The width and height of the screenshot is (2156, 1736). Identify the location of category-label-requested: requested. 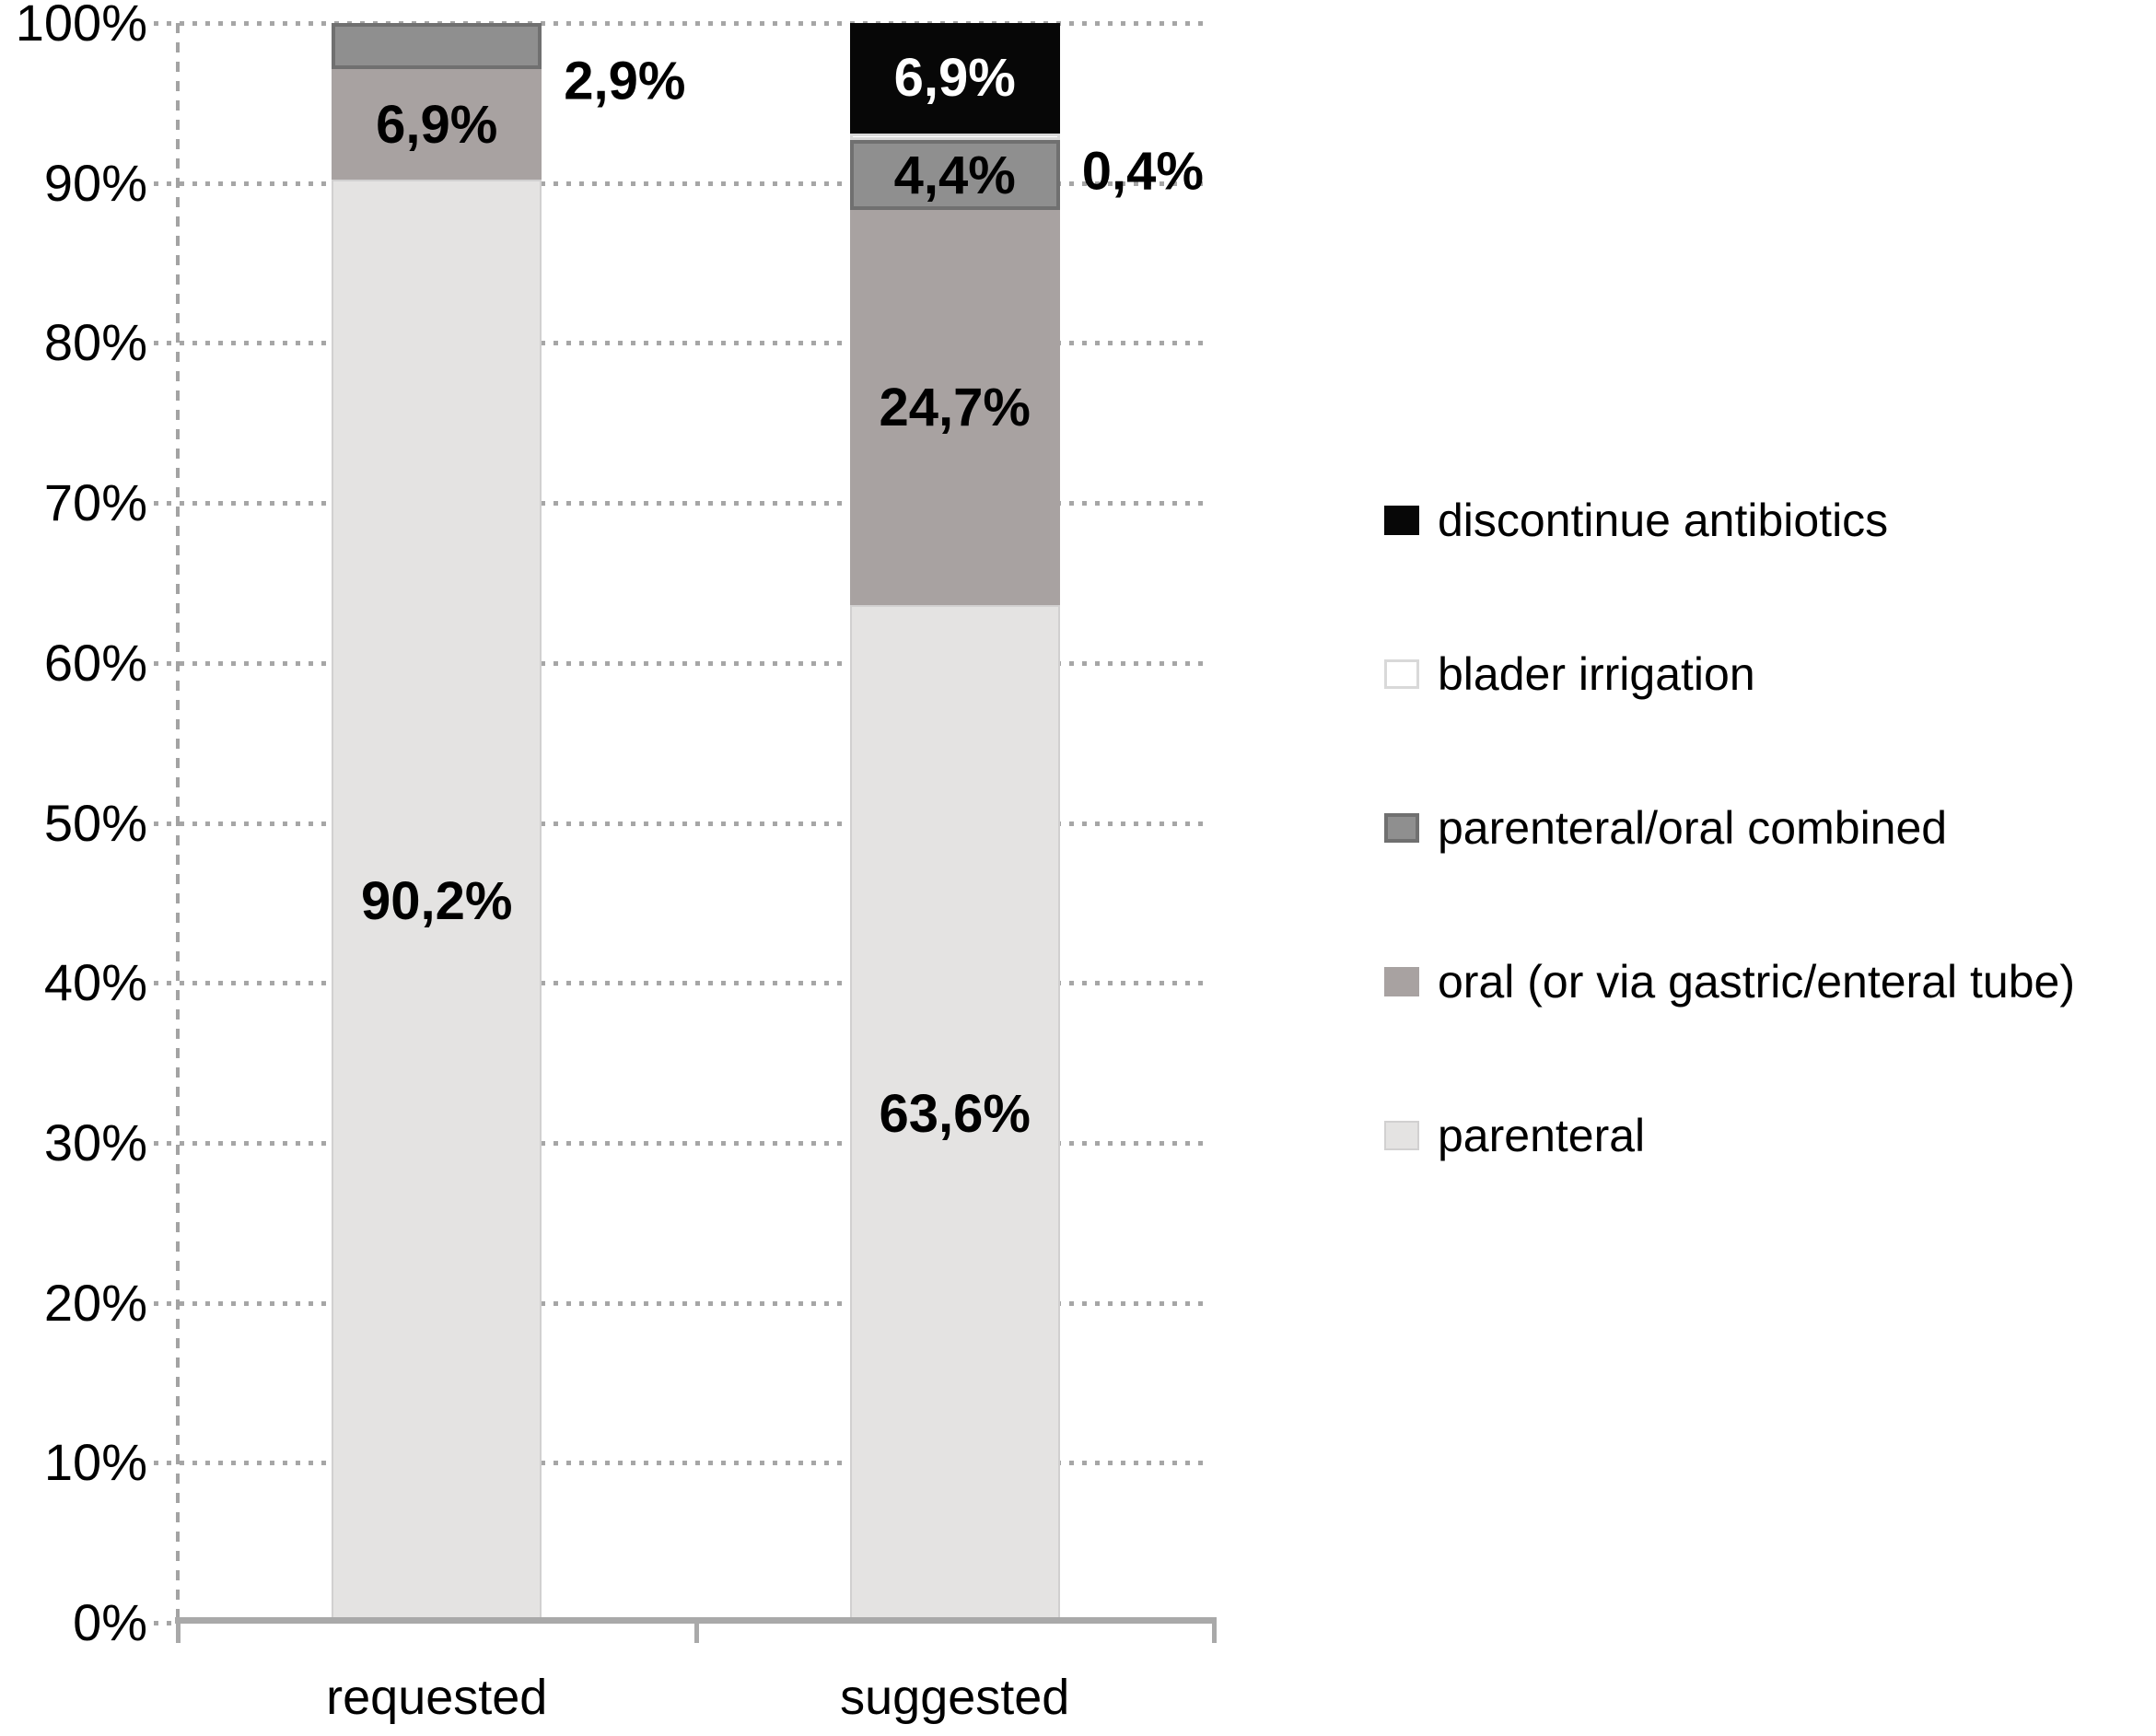
(437, 1697).